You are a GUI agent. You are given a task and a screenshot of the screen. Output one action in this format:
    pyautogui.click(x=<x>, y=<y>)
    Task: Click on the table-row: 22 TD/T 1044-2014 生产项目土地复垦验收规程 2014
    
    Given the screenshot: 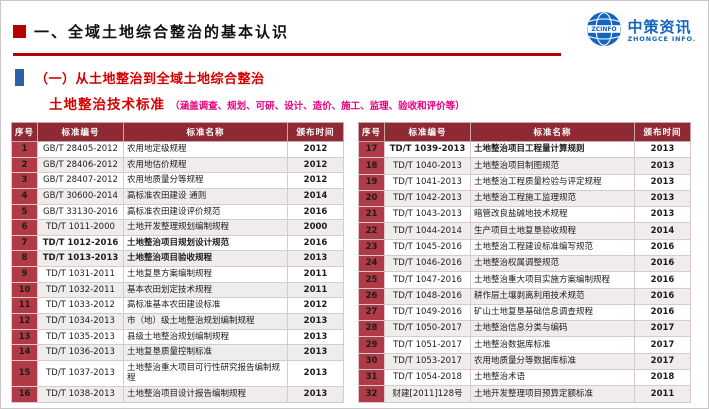 What is the action you would take?
    pyautogui.click(x=524, y=231)
    